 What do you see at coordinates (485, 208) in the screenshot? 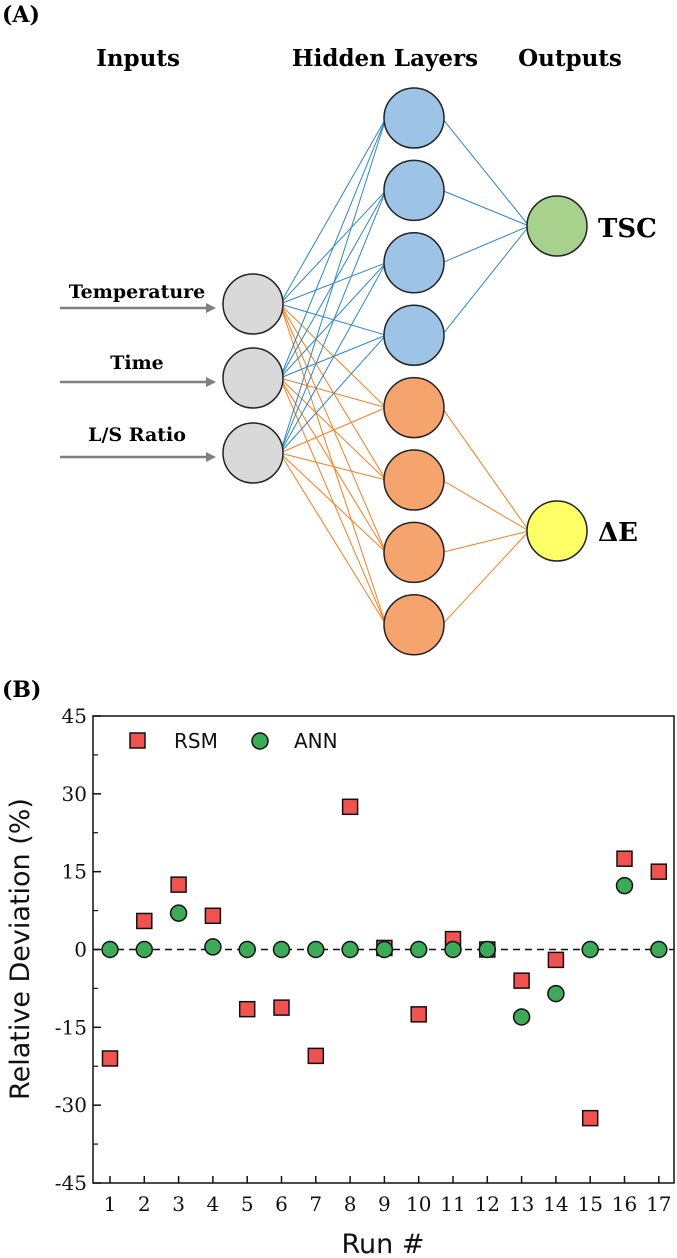
I see `edge-hidden-2-output` at bounding box center [485, 208].